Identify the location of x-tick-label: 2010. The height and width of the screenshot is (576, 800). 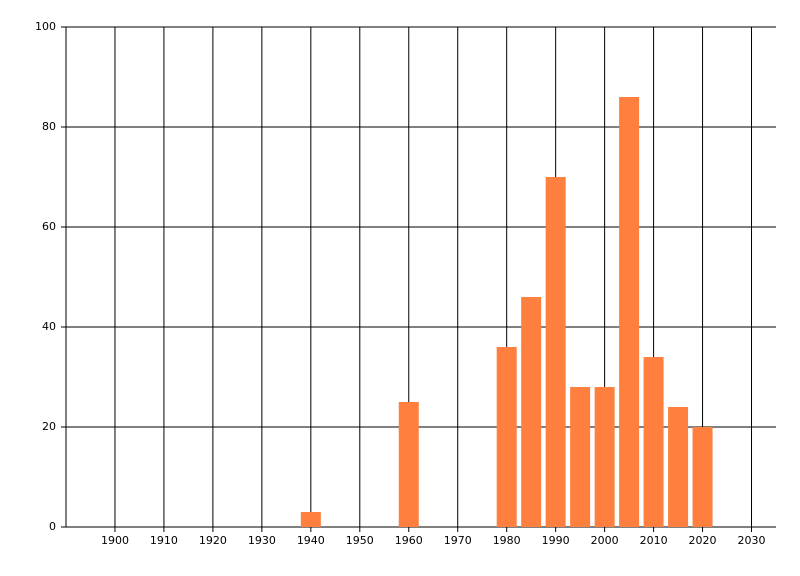
(654, 540).